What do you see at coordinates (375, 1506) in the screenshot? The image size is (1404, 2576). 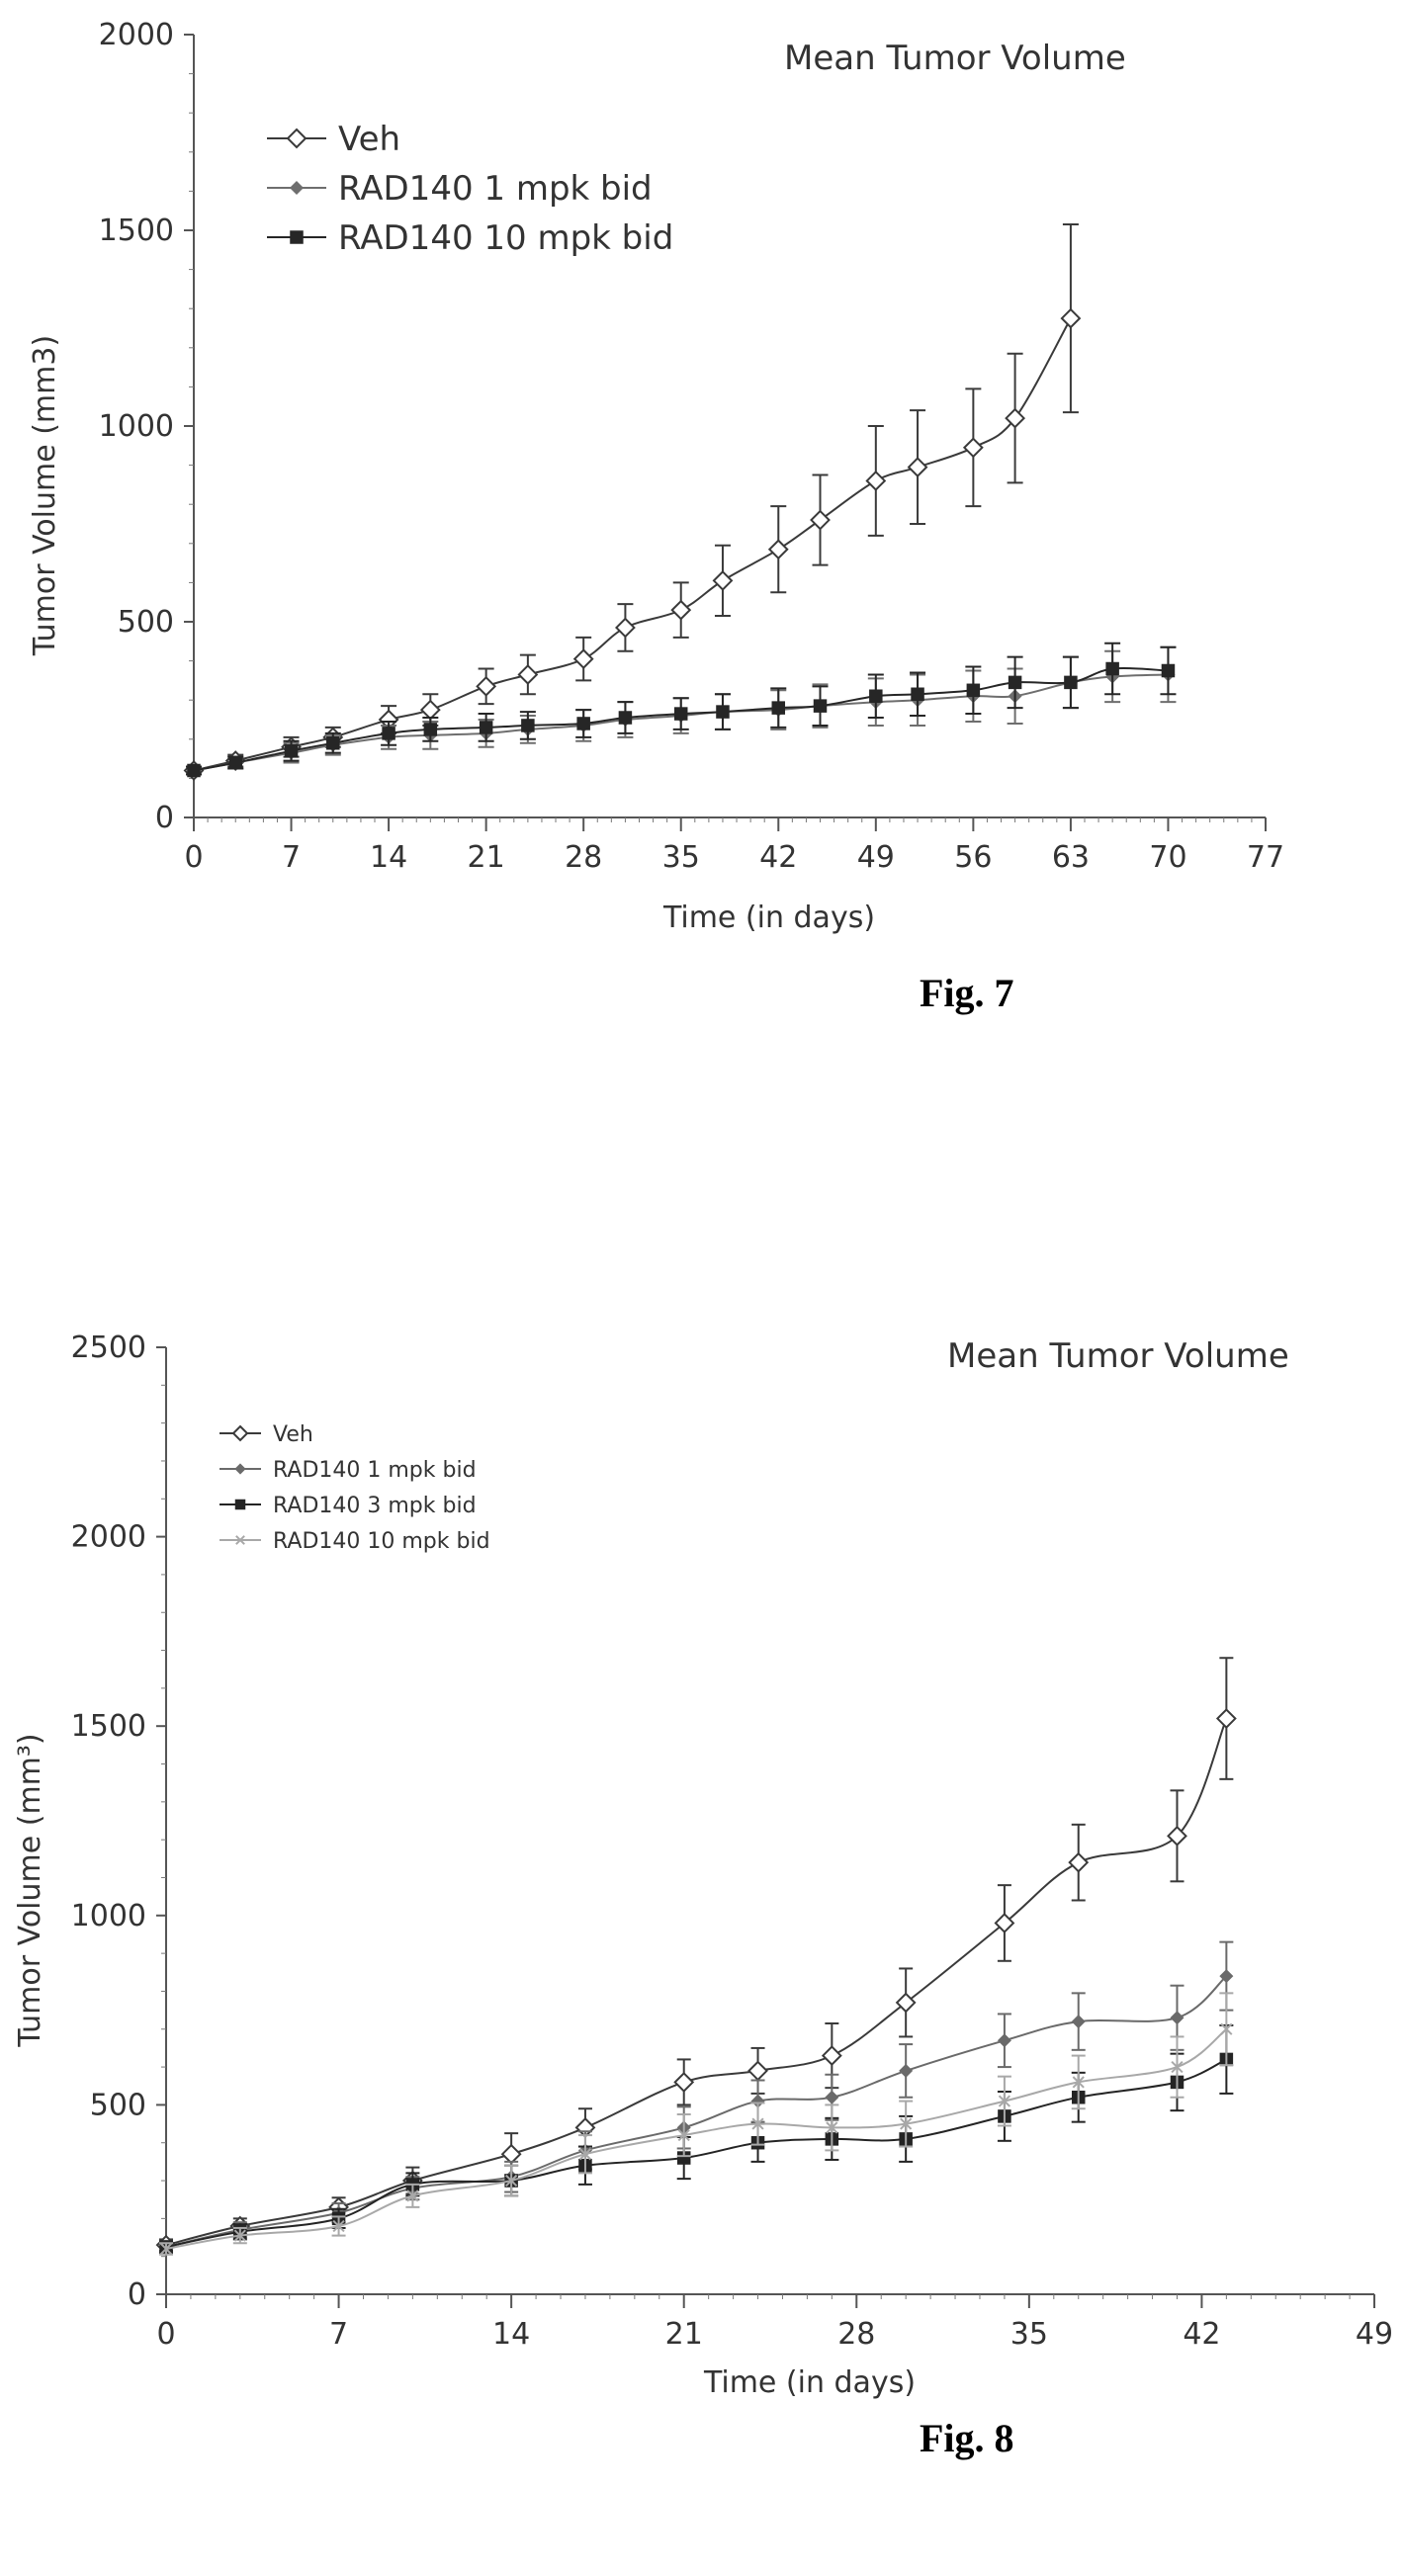 I see `legend-label: RAD140 3 mpk bid` at bounding box center [375, 1506].